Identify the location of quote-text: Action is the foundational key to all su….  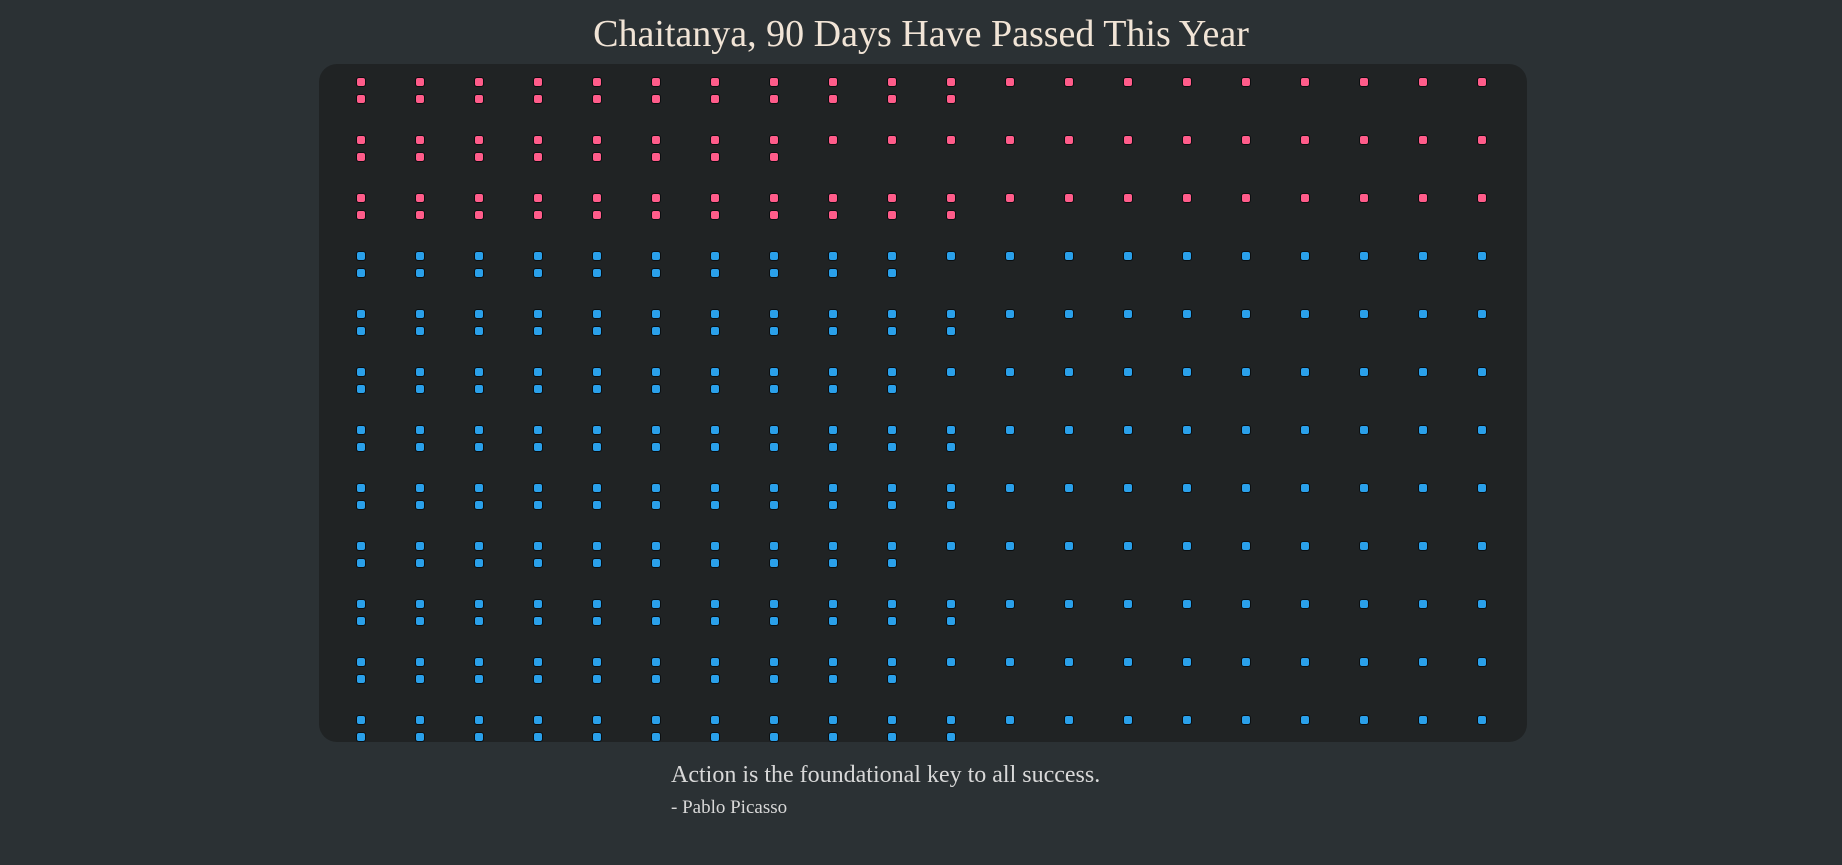
(886, 775).